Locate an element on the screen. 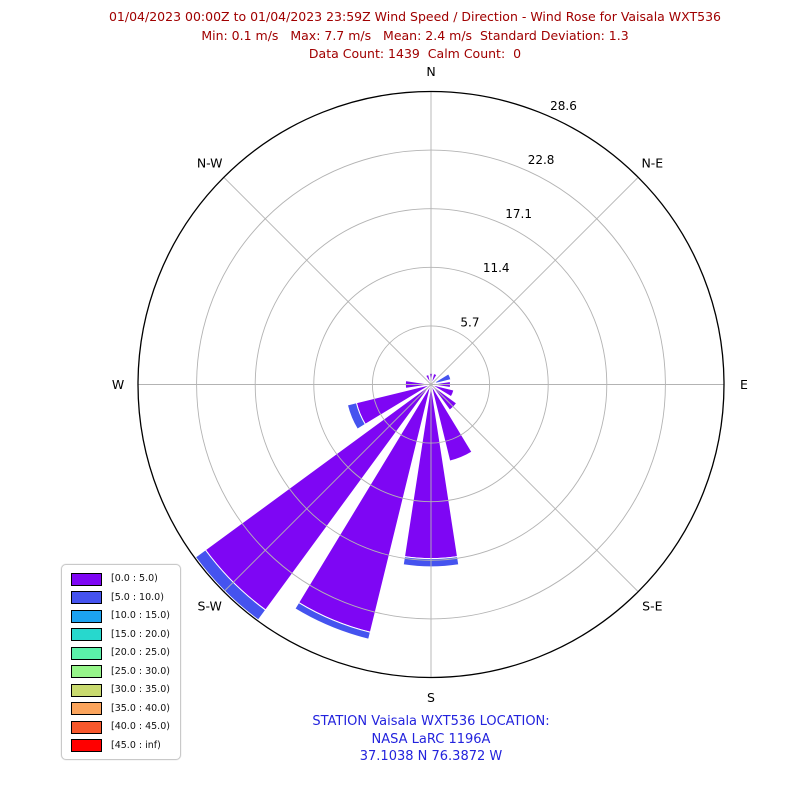  legend-row-2: [10.0 : 15.0) is located at coordinates (120, 616).